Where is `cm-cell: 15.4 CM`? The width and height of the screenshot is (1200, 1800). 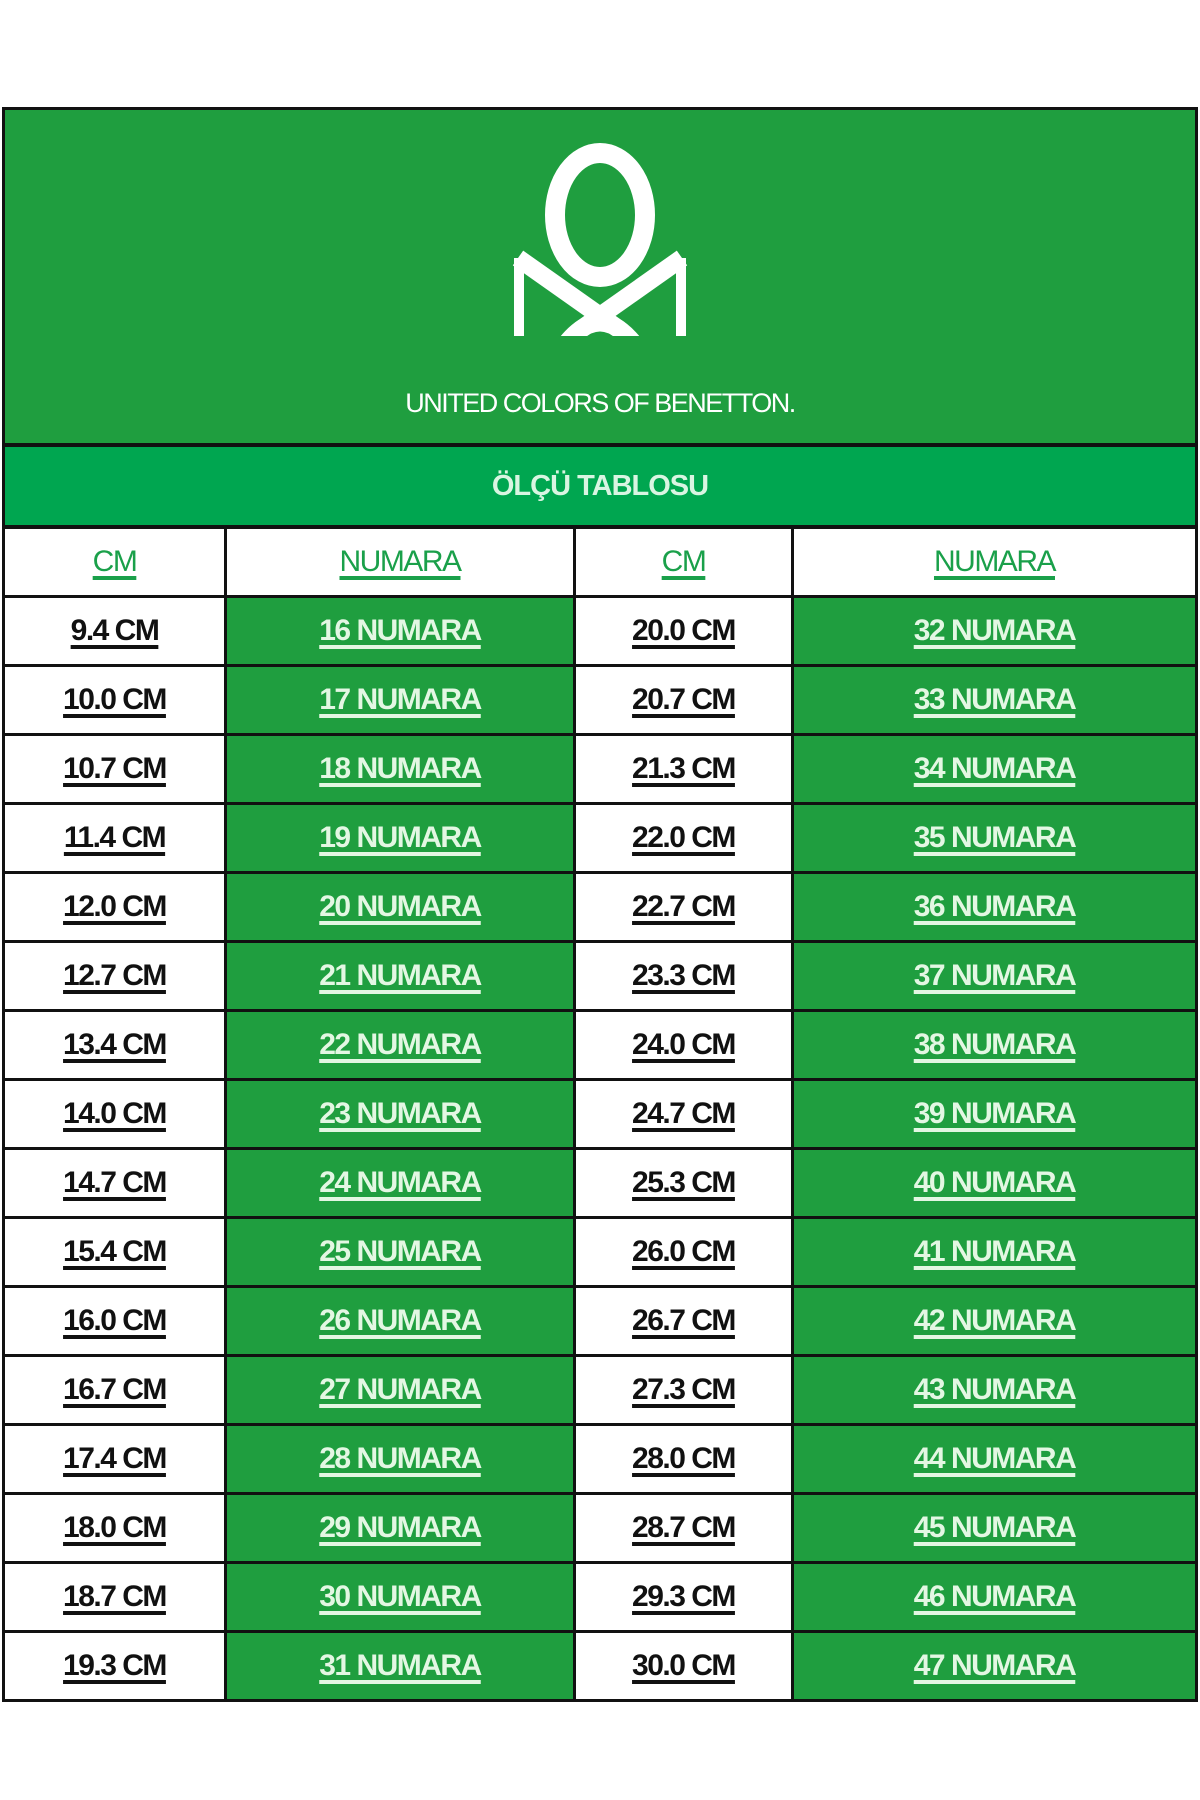 cm-cell: 15.4 CM is located at coordinates (114, 1252).